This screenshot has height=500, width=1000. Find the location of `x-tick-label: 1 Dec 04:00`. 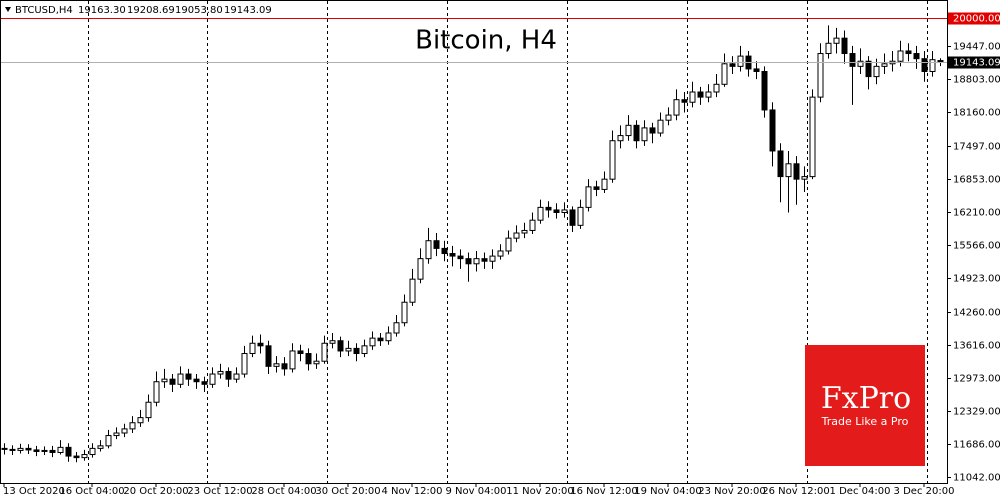

x-tick-label: 1 Dec 04:00 is located at coordinates (860, 491).